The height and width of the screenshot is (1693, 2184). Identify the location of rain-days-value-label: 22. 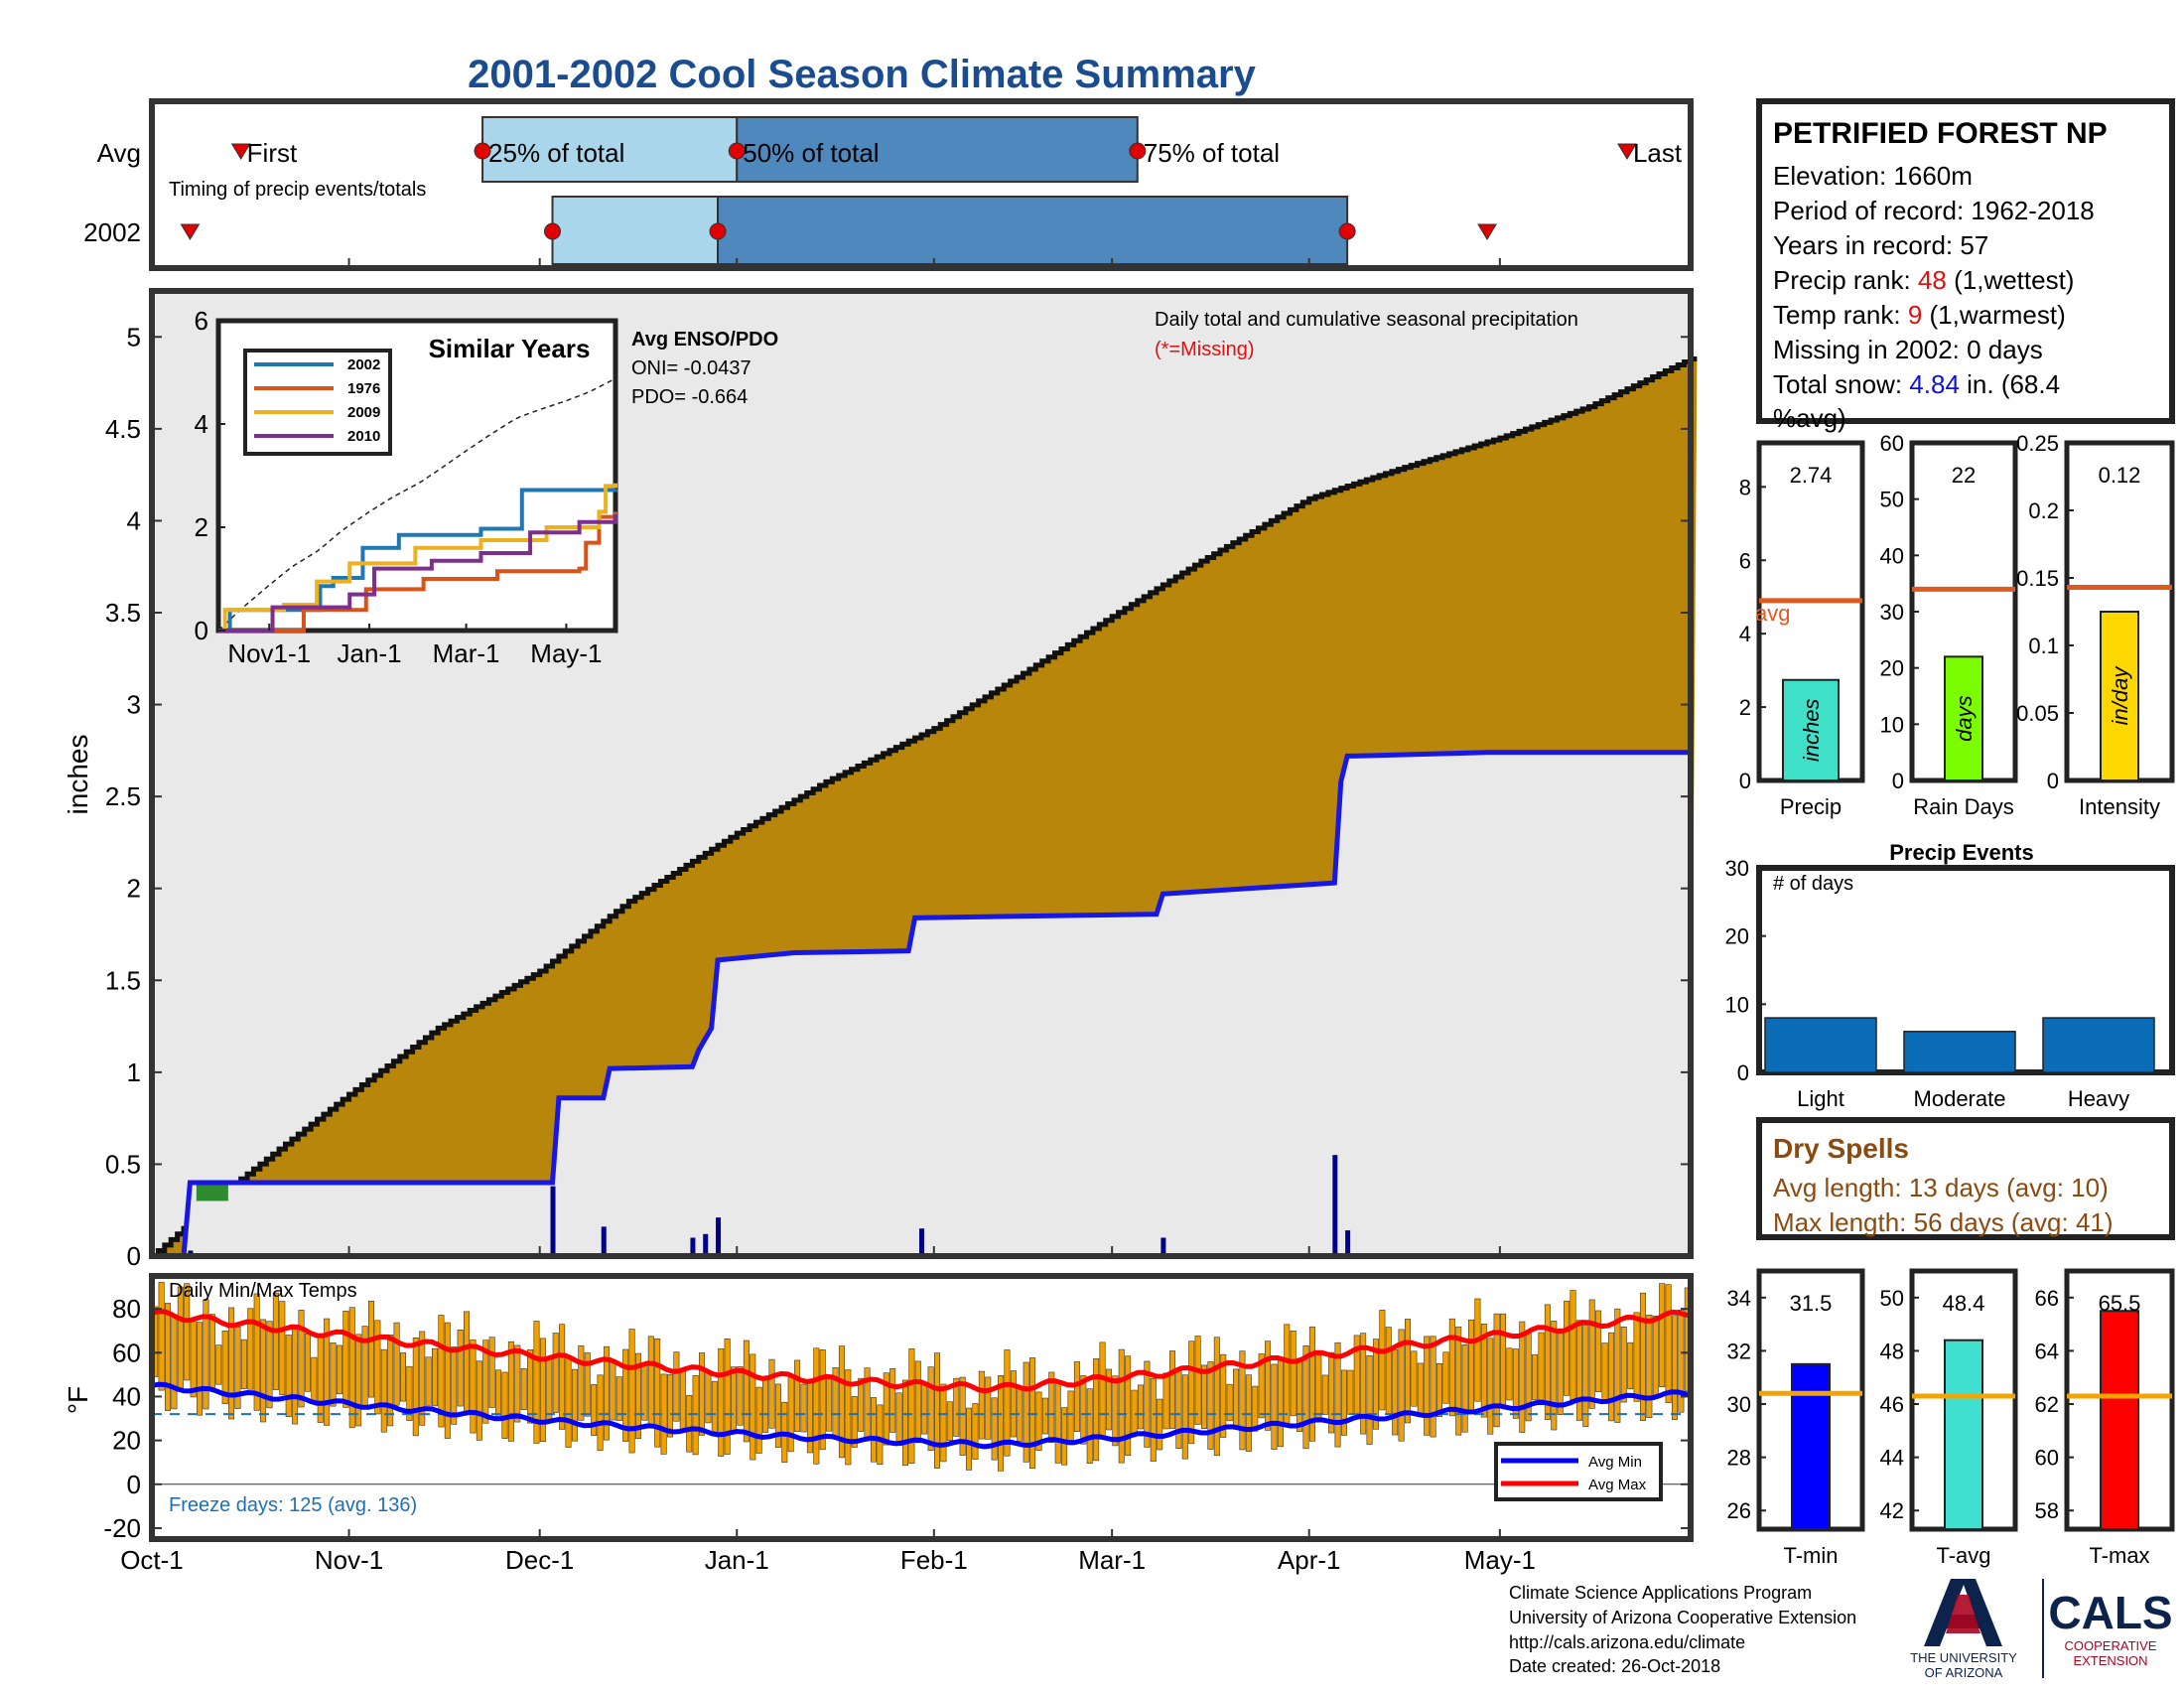
(1964, 475).